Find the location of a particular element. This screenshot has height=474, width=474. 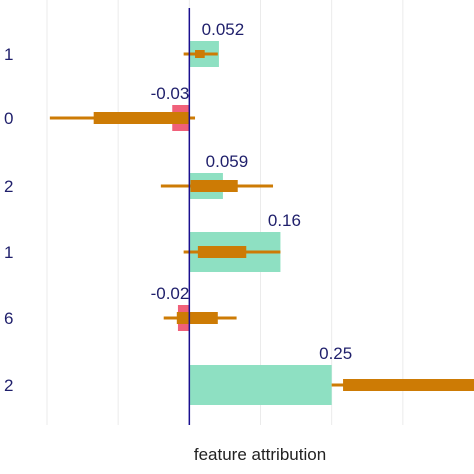

y-tick-label-1: 0 is located at coordinates (8, 118).